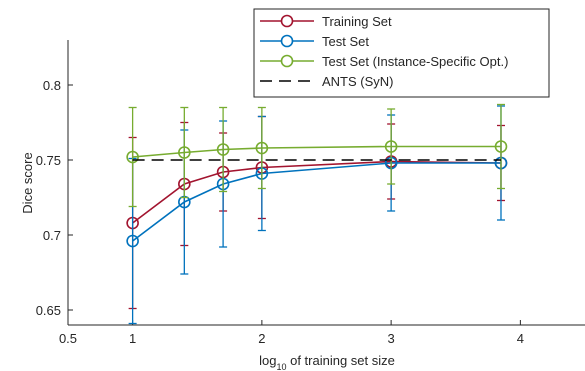 The height and width of the screenshot is (371, 585). What do you see at coordinates (358, 81) in the screenshot?
I see `legend-label: ANTS (SyN)` at bounding box center [358, 81].